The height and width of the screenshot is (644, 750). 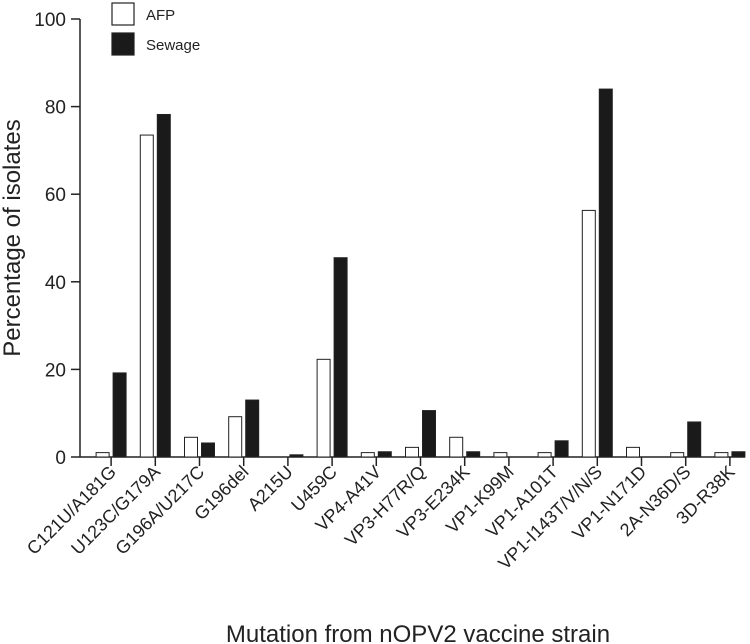 What do you see at coordinates (57, 239) in the screenshot?
I see `y-axis: 0 20 40 60 80 100` at bounding box center [57, 239].